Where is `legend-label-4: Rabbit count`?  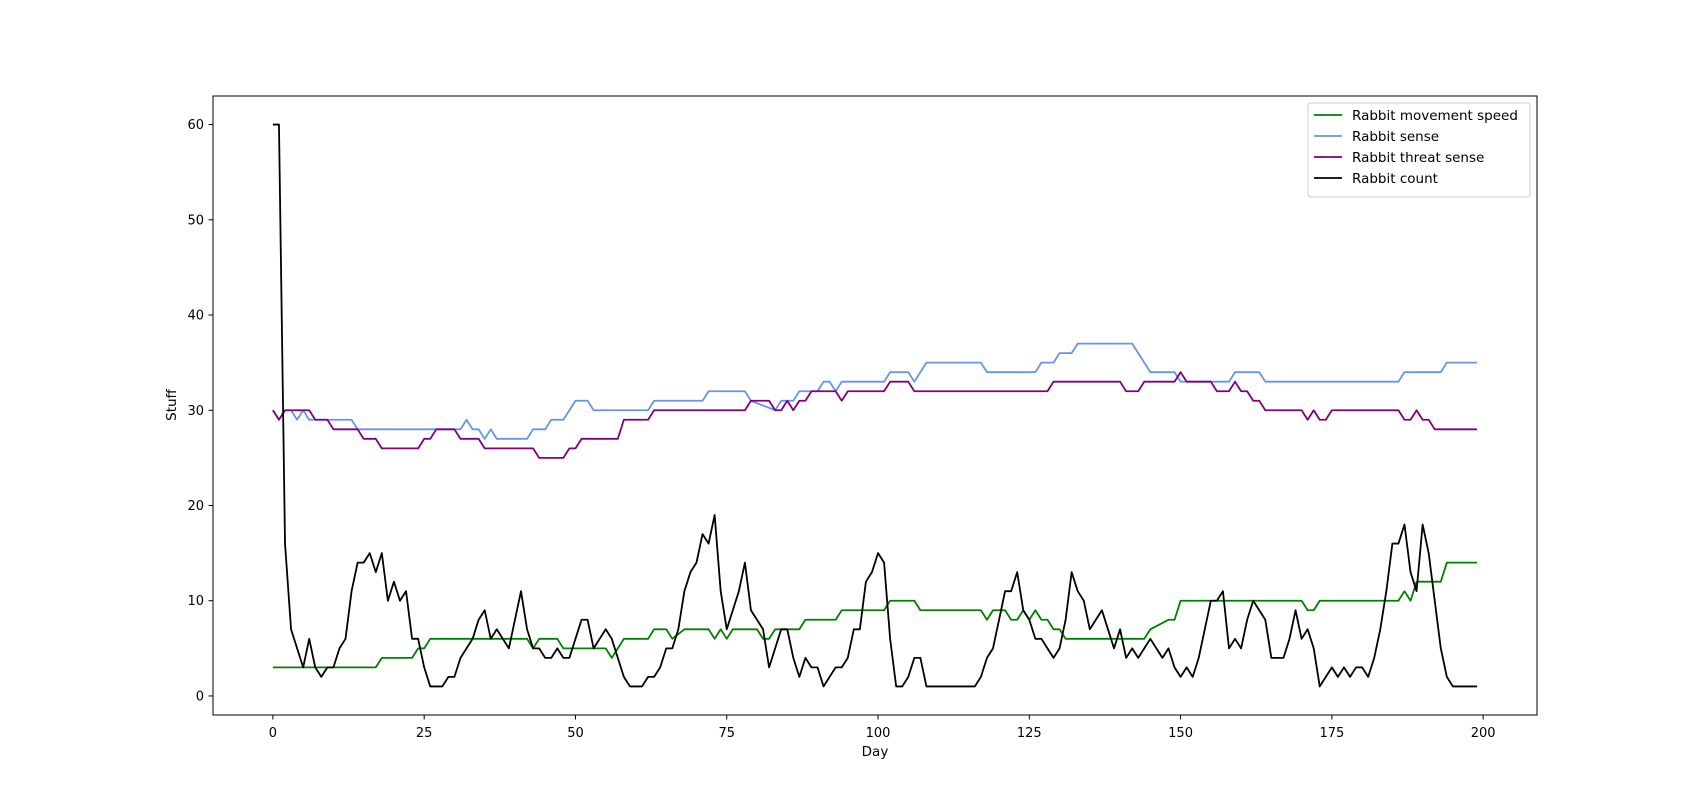
legend-label-4: Rabbit count is located at coordinates (1395, 179).